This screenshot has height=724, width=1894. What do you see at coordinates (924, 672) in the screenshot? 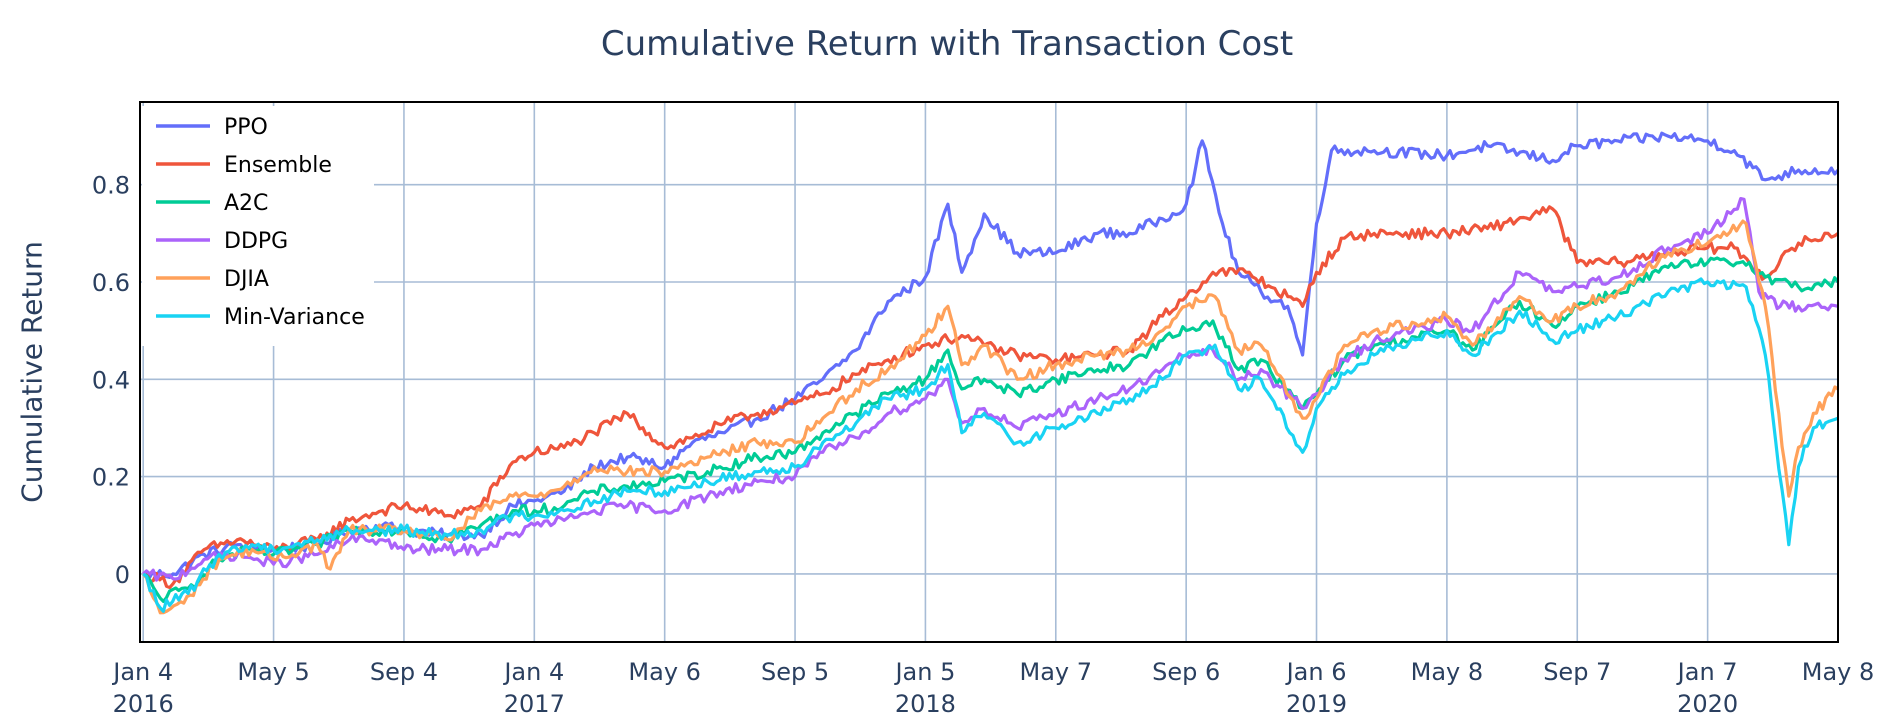
I see `x-tick-label: Jan 5` at bounding box center [924, 672].